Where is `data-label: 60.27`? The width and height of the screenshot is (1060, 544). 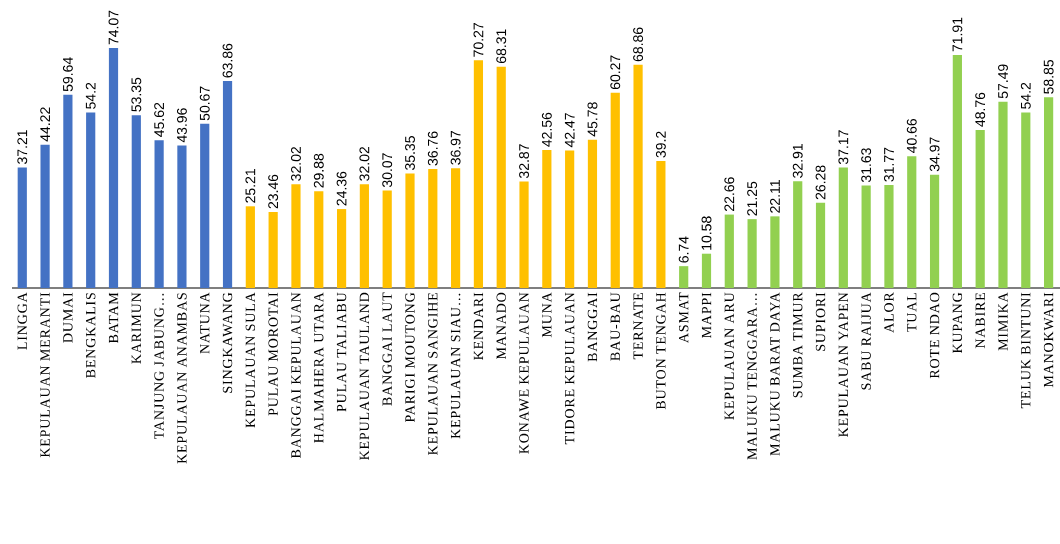 data-label: 60.27 is located at coordinates (615, 72).